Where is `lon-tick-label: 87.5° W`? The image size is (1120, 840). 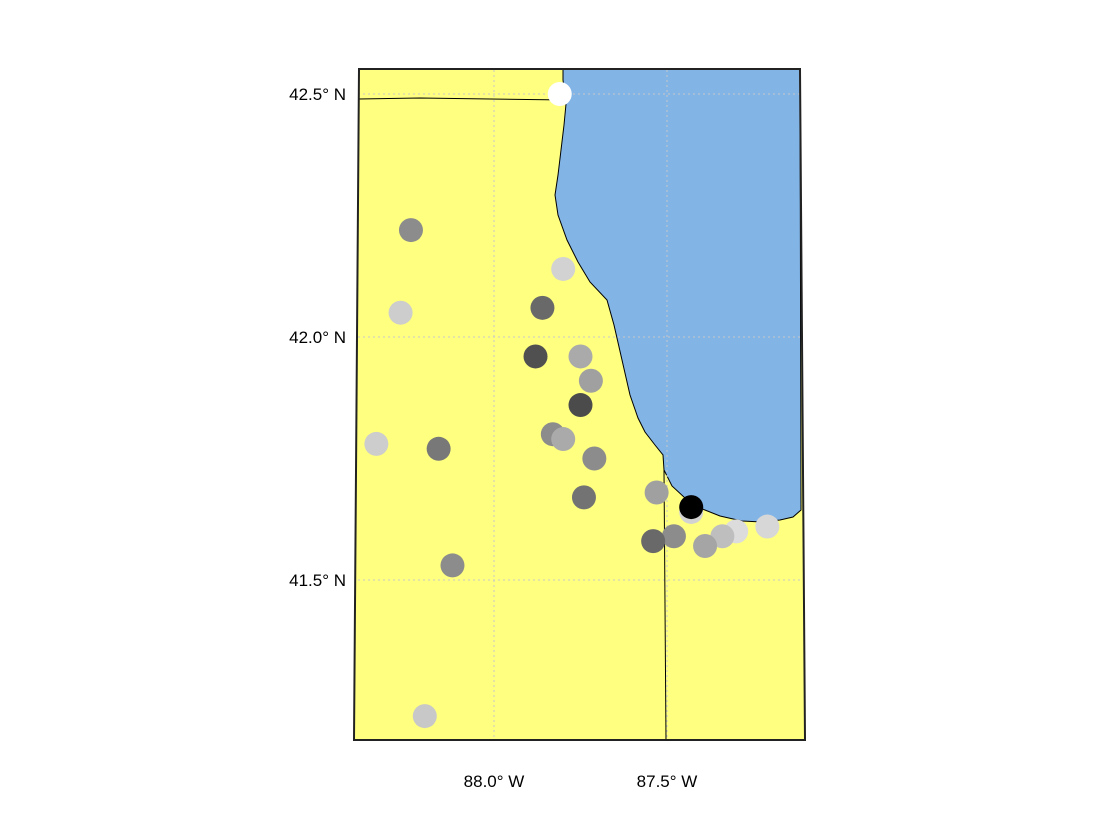
lon-tick-label: 87.5° W is located at coordinates (667, 781).